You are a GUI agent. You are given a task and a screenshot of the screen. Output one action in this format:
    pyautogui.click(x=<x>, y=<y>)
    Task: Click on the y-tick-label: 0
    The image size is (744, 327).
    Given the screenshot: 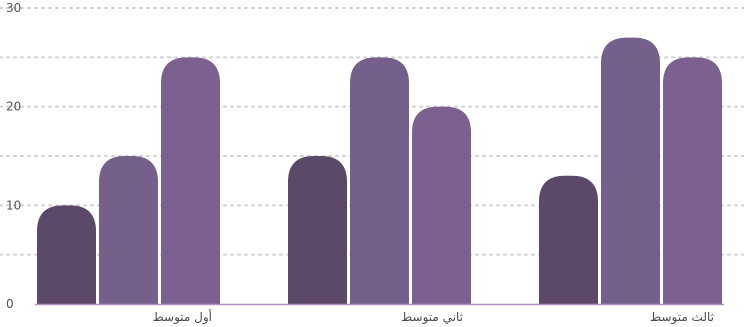 What is the action you would take?
    pyautogui.click(x=10, y=304)
    